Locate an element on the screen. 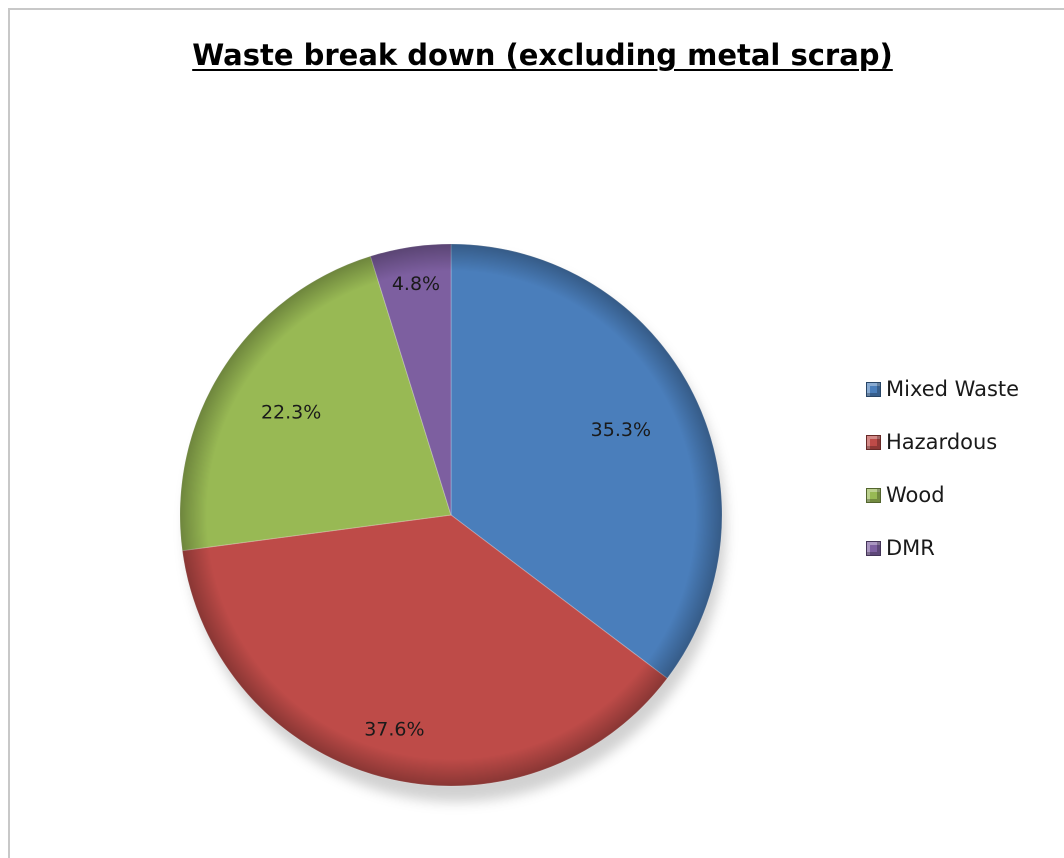 The height and width of the screenshot is (858, 1064). legend-label-dmr: DMR is located at coordinates (910, 548).